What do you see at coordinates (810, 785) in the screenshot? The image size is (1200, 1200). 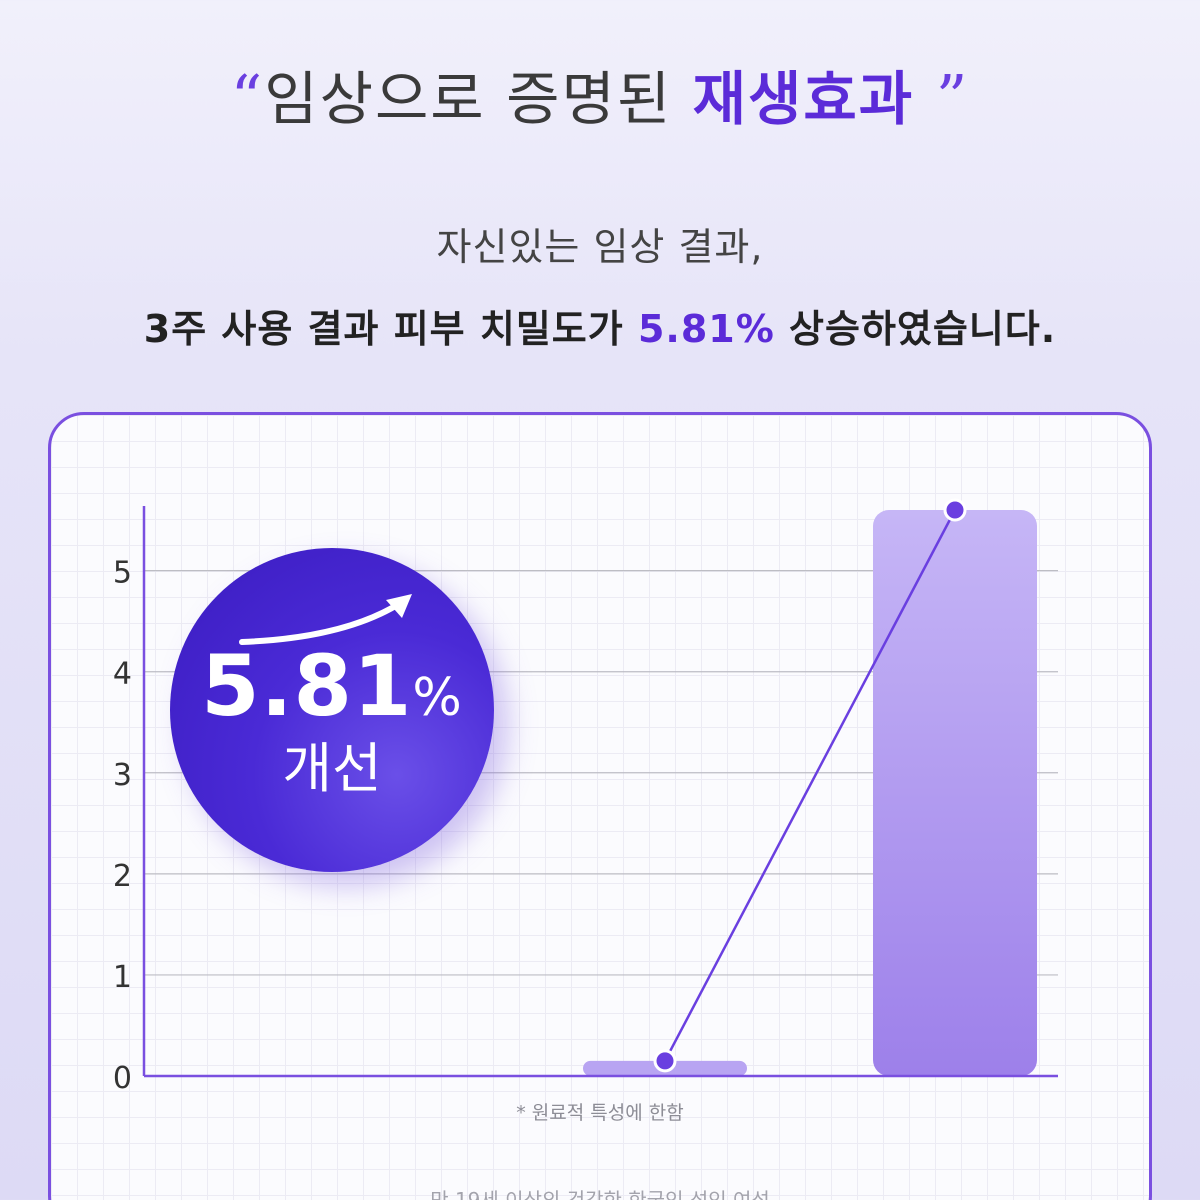 I see `trend-line` at bounding box center [810, 785].